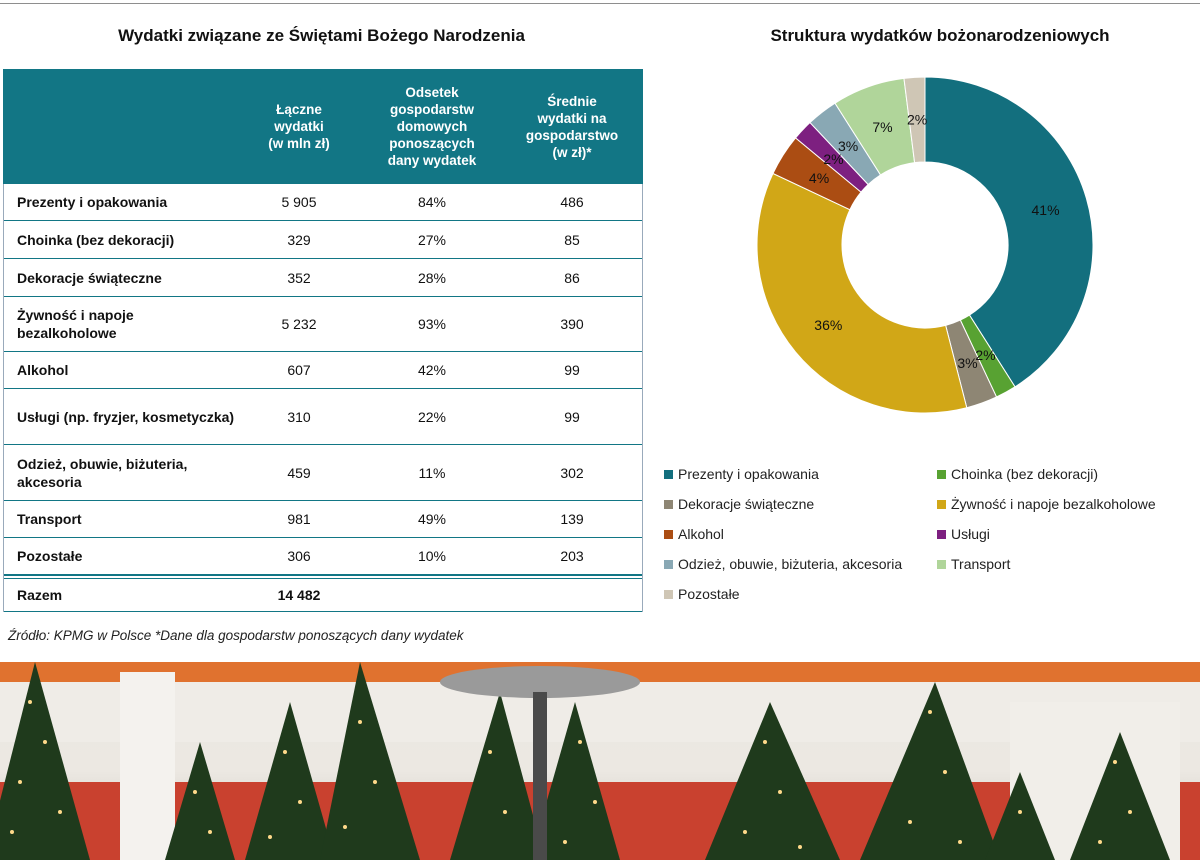 The width and height of the screenshot is (1200, 860). I want to click on row-average: 486, so click(572, 202).